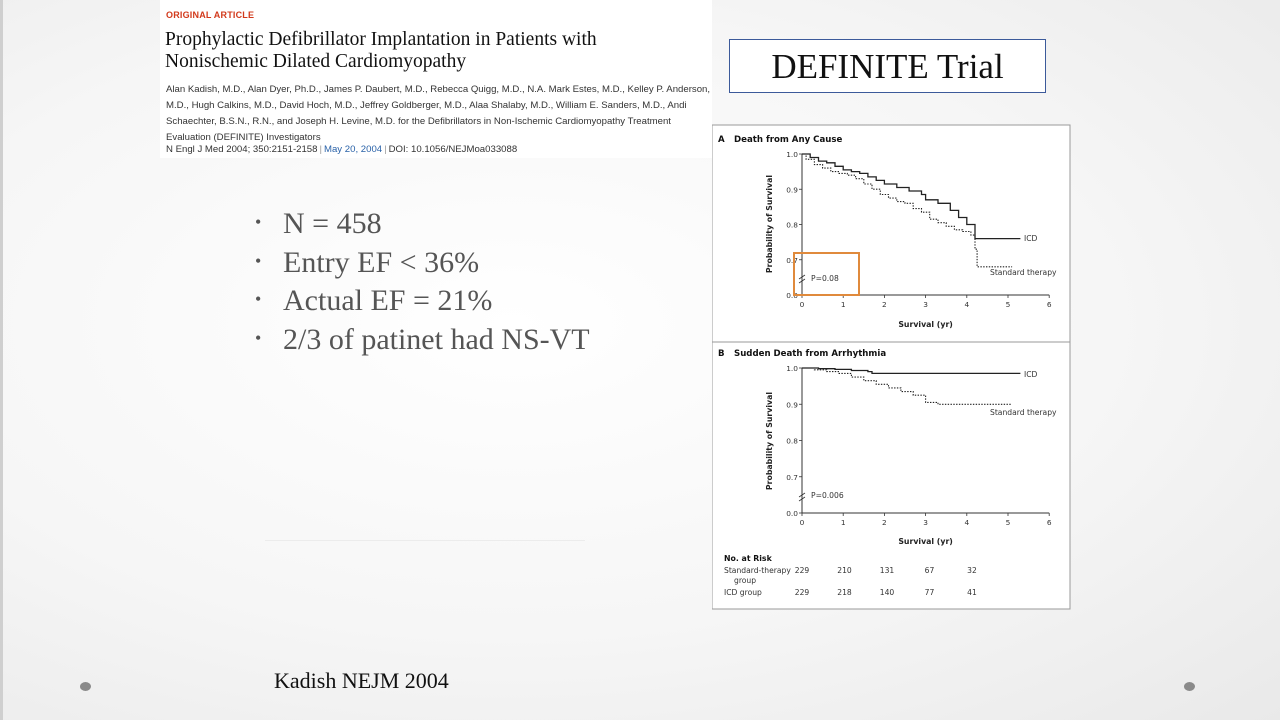 The height and width of the screenshot is (720, 1280). I want to click on footer-citation: Kadish NEJM 2004, so click(361, 680).